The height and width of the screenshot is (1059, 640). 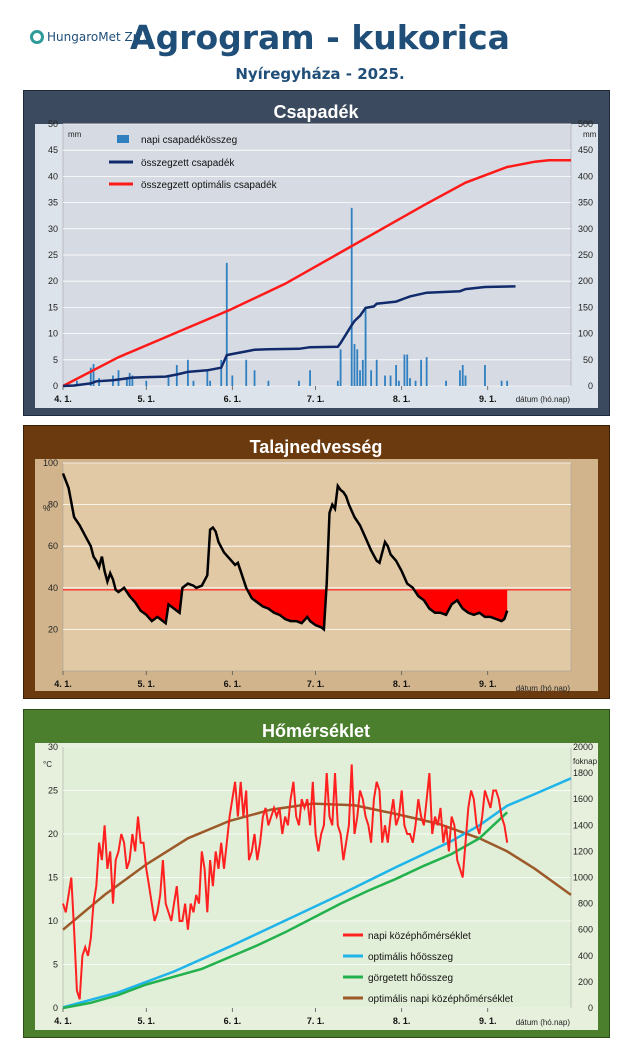 What do you see at coordinates (410, 978) in the screenshot?
I see `legend-rolling-heat: görgetett hőösszeg` at bounding box center [410, 978].